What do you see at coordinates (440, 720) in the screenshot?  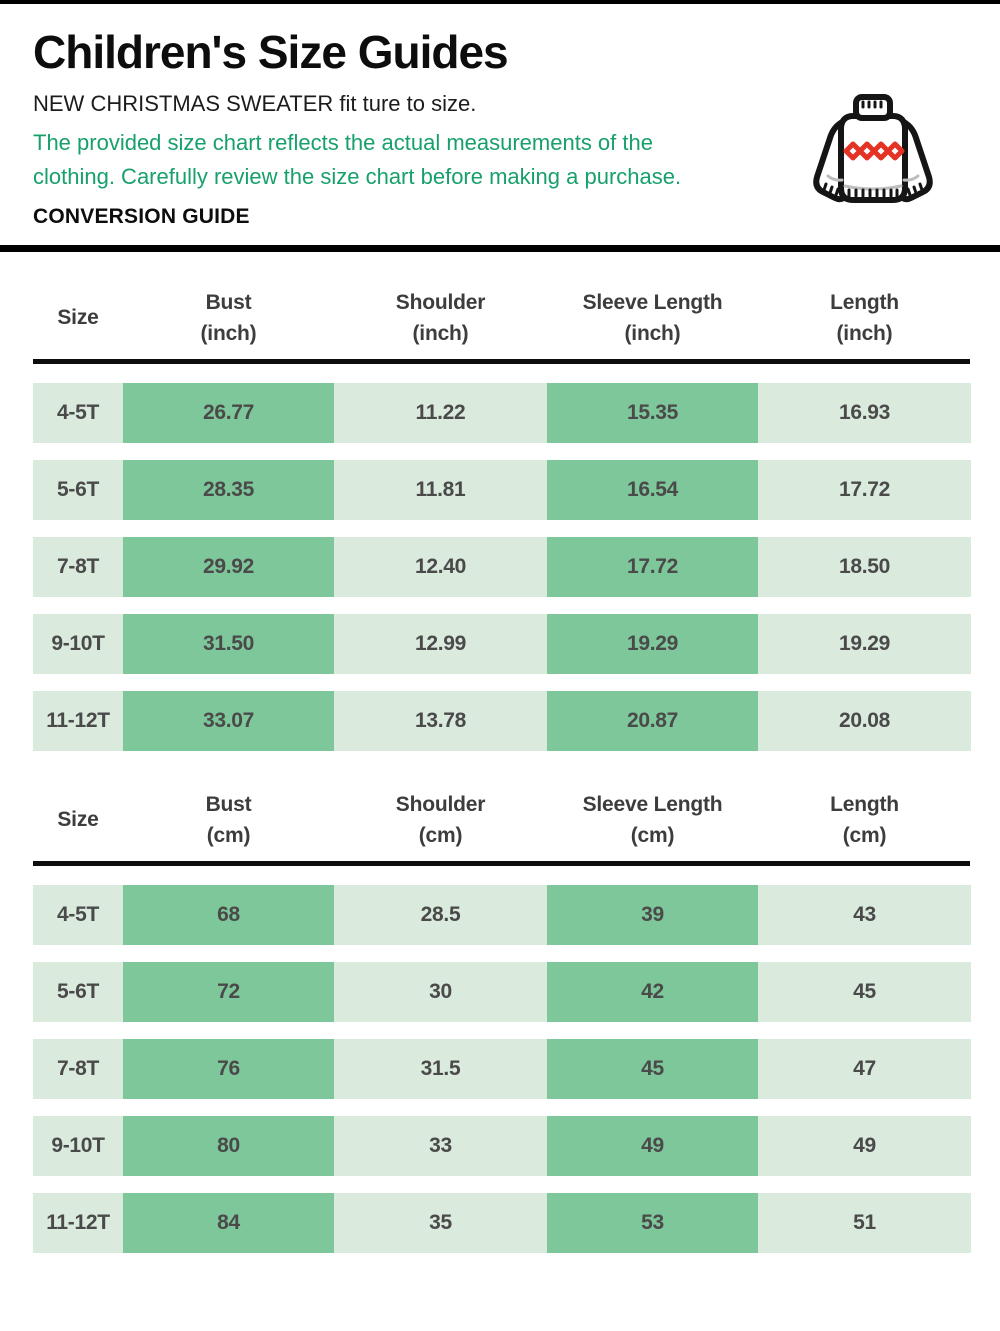 I see `measurement-value-cell: 13.78` at bounding box center [440, 720].